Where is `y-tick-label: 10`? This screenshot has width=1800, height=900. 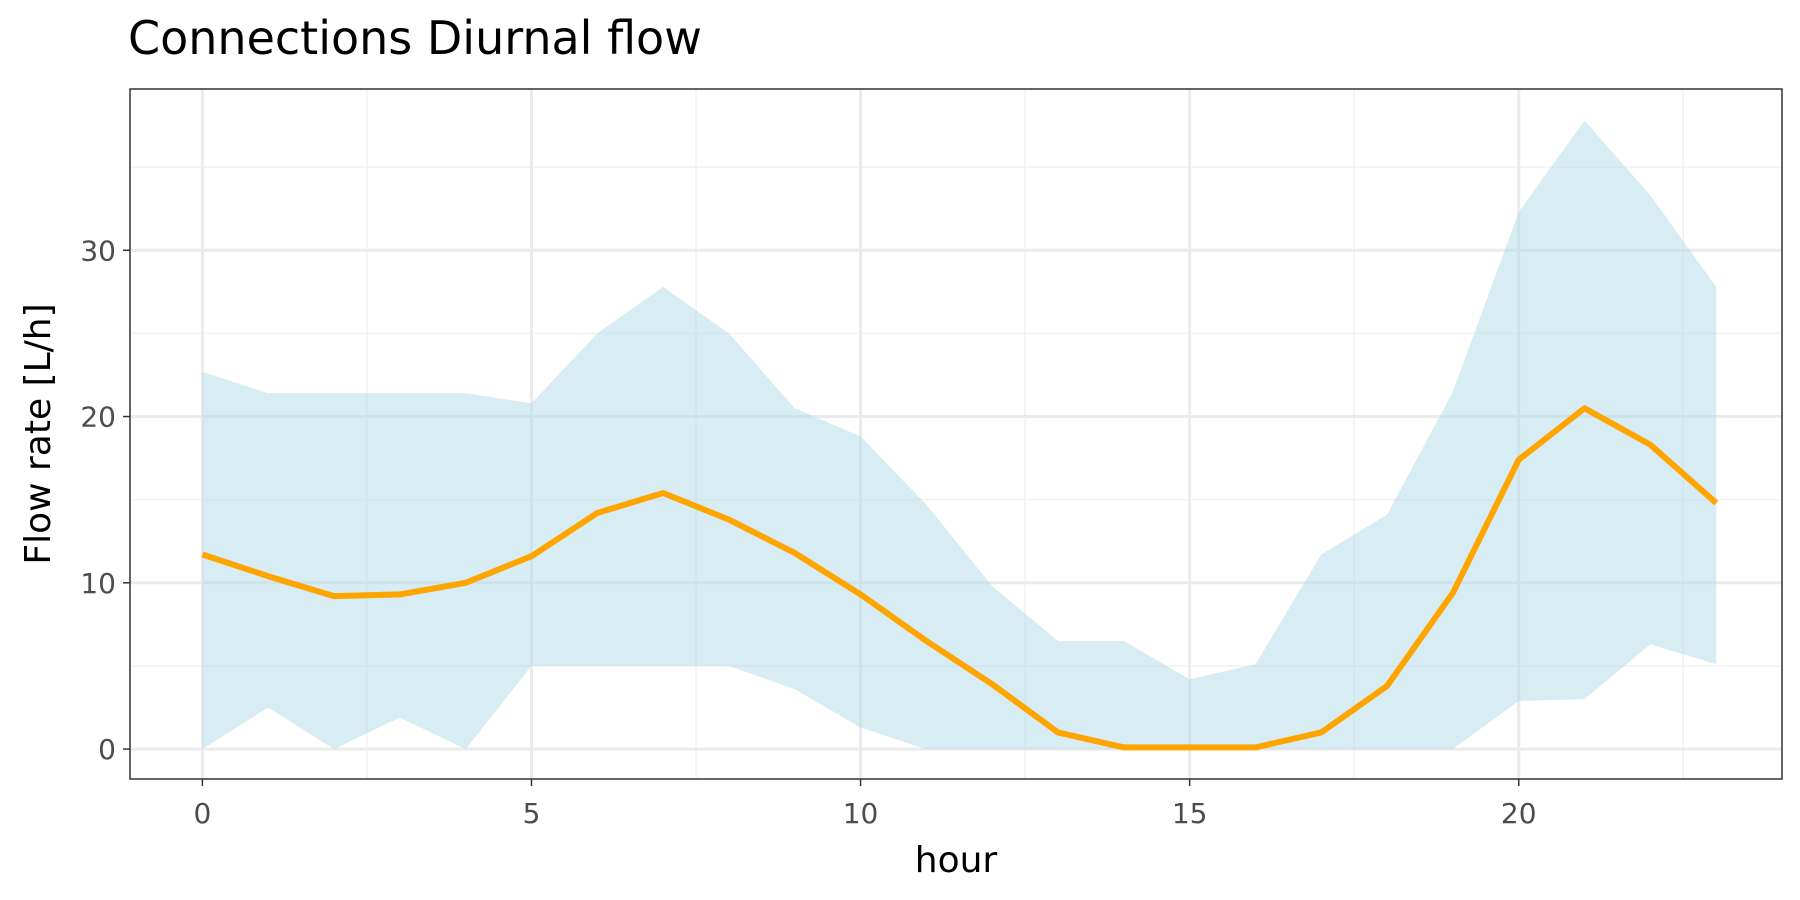
y-tick-label: 10 is located at coordinates (98, 583).